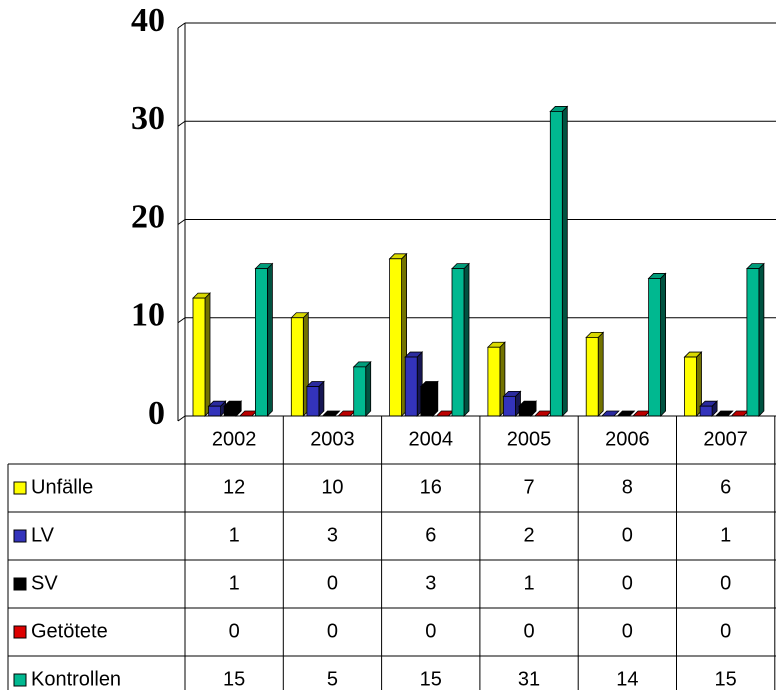  What do you see at coordinates (528, 535) in the screenshot?
I see `table-value: 2` at bounding box center [528, 535].